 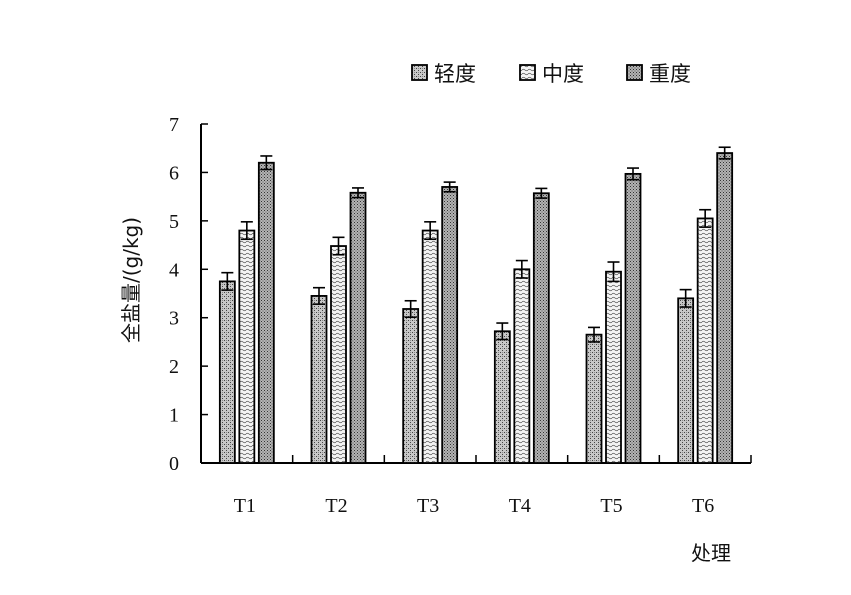 I want to click on x-axis-title: 处理, so click(x=711, y=553).